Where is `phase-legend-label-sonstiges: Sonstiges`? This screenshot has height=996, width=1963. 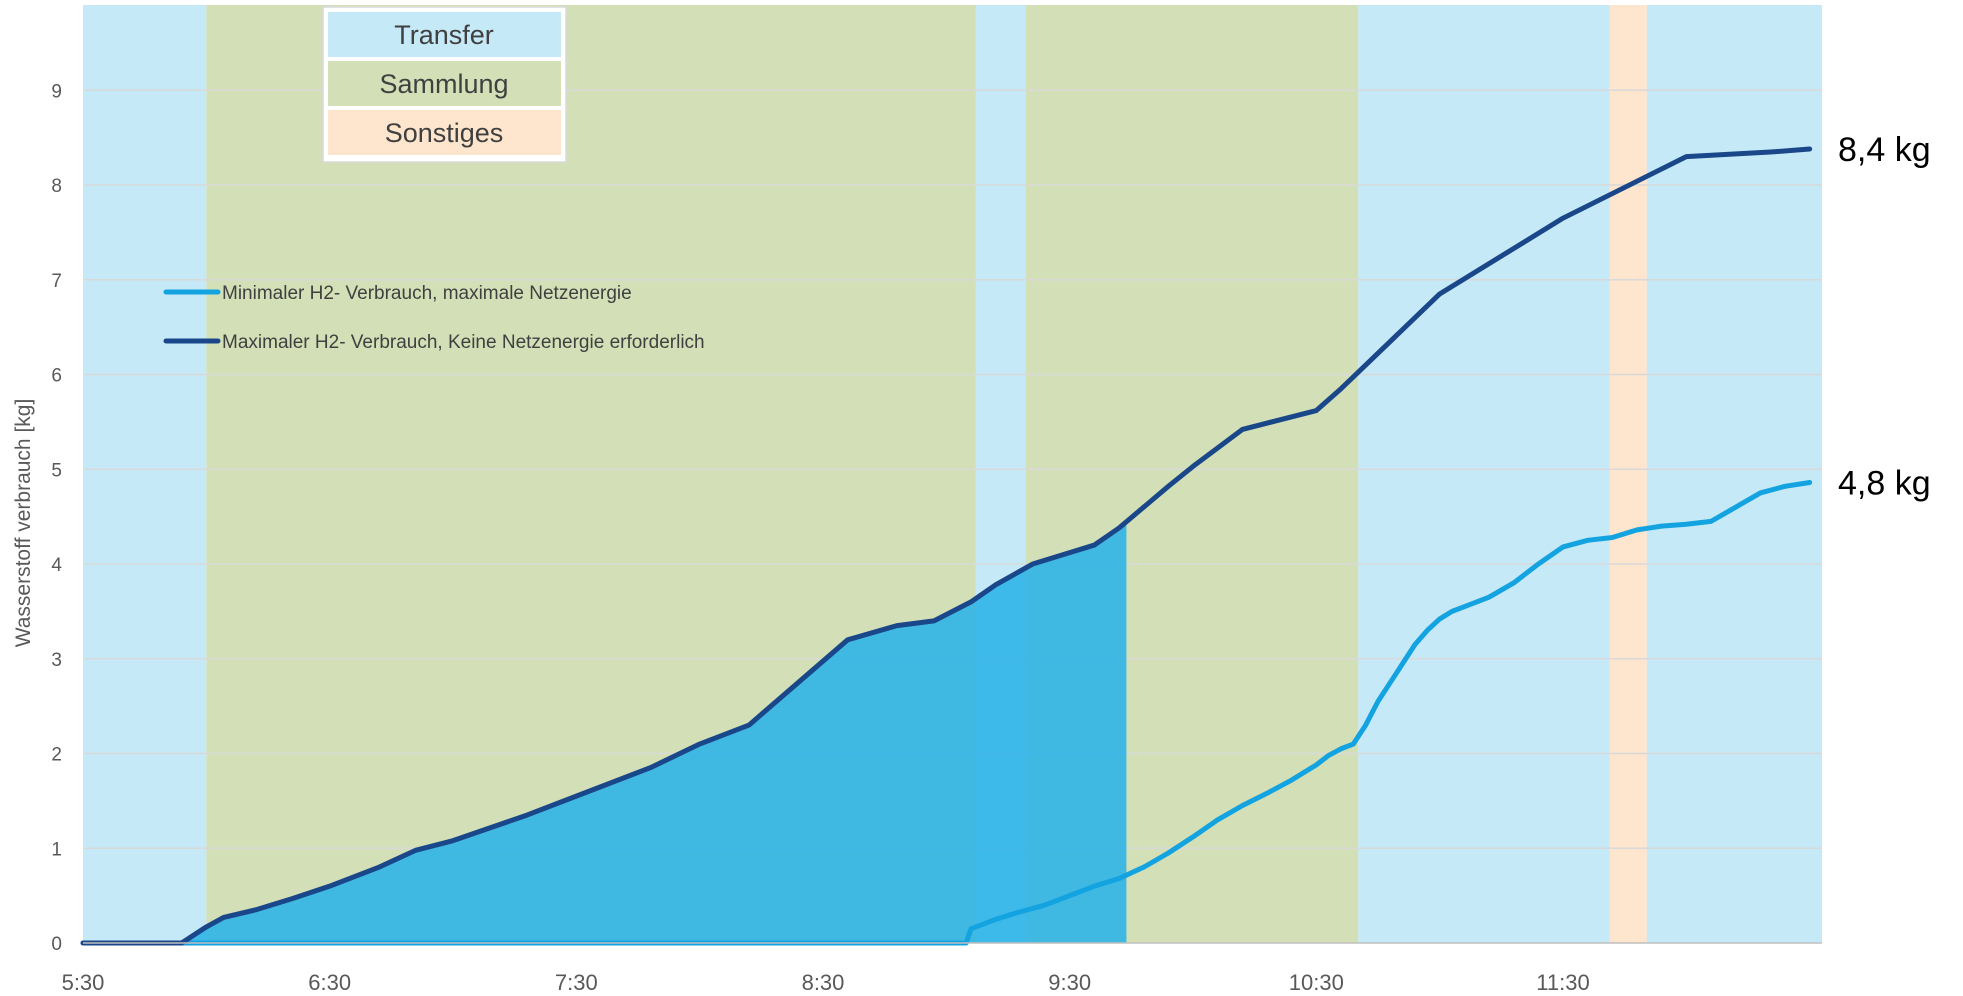 phase-legend-label-sonstiges: Sonstiges is located at coordinates (444, 133).